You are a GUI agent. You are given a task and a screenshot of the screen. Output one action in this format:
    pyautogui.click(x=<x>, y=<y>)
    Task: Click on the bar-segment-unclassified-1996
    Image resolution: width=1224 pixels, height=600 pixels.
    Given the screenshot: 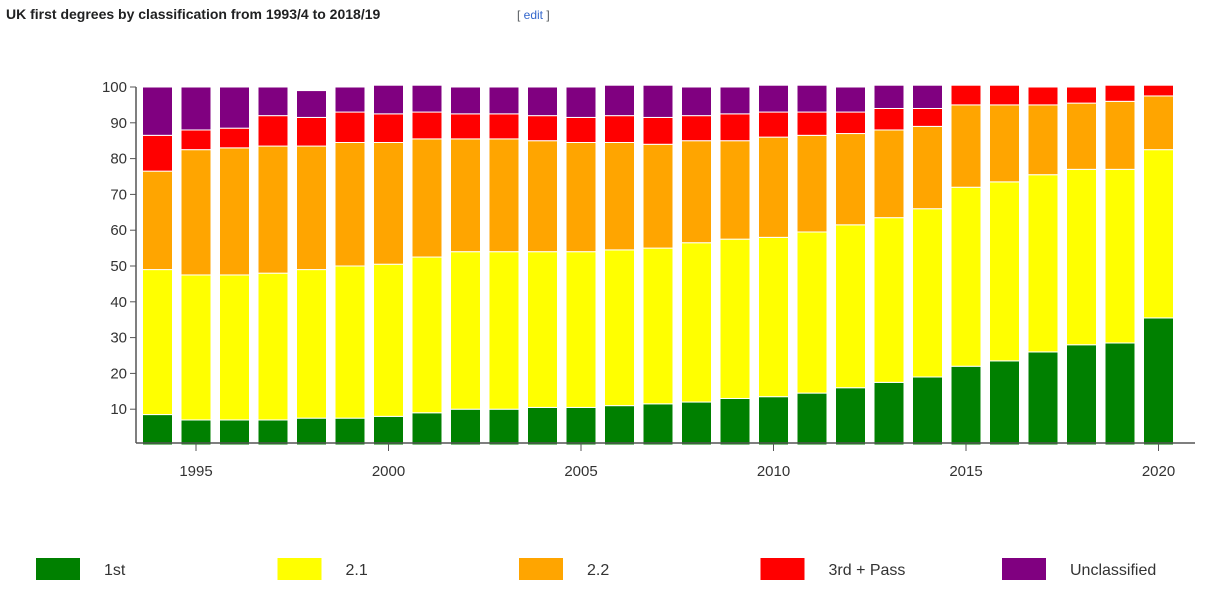 What is the action you would take?
    pyautogui.click(x=234, y=107)
    